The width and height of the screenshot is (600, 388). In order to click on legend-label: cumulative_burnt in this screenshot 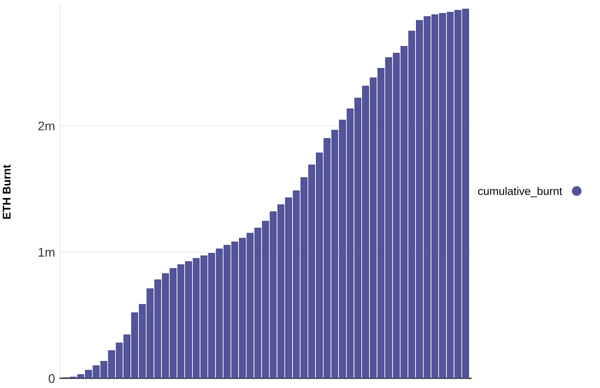, I will do `click(520, 192)`.